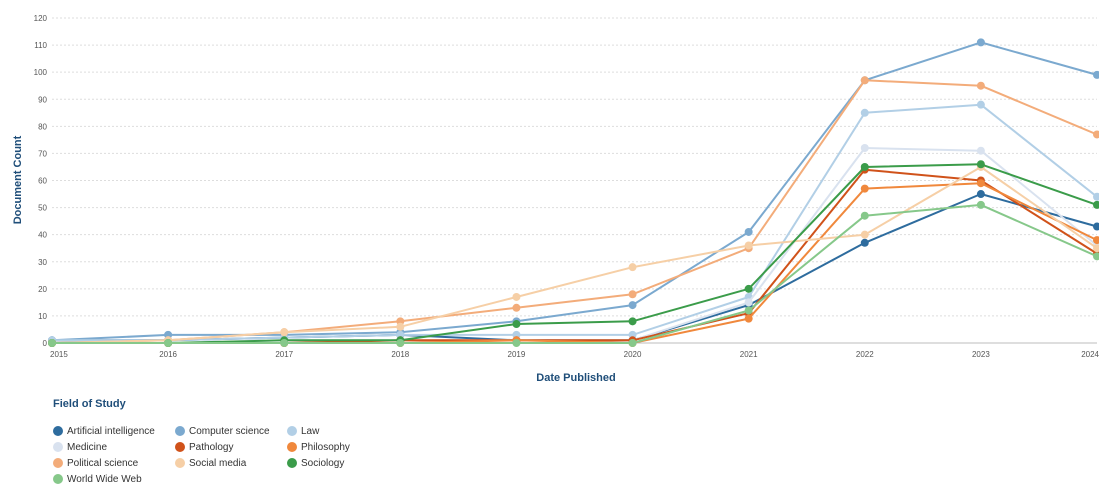  Describe the element at coordinates (18, 179) in the screenshot. I see `y-axis-title: Document Count` at that location.